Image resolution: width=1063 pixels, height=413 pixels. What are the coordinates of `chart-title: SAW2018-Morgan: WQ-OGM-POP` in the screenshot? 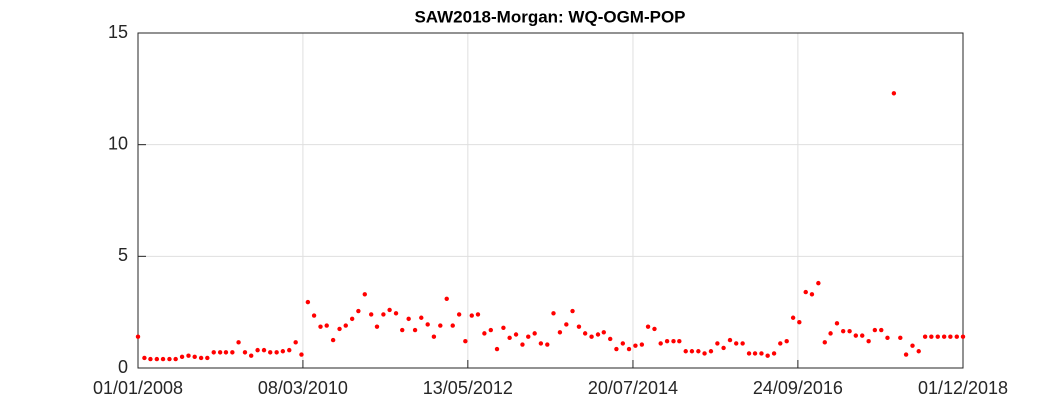 It's located at (549, 16).